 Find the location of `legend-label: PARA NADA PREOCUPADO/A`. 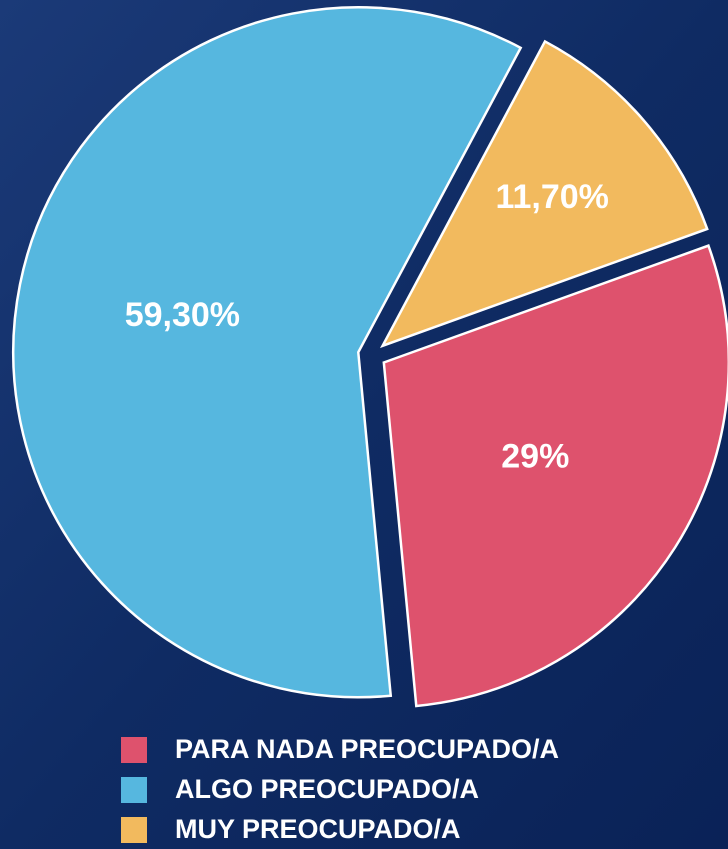

legend-label: PARA NADA PREOCUPADO/A is located at coordinates (367, 749).